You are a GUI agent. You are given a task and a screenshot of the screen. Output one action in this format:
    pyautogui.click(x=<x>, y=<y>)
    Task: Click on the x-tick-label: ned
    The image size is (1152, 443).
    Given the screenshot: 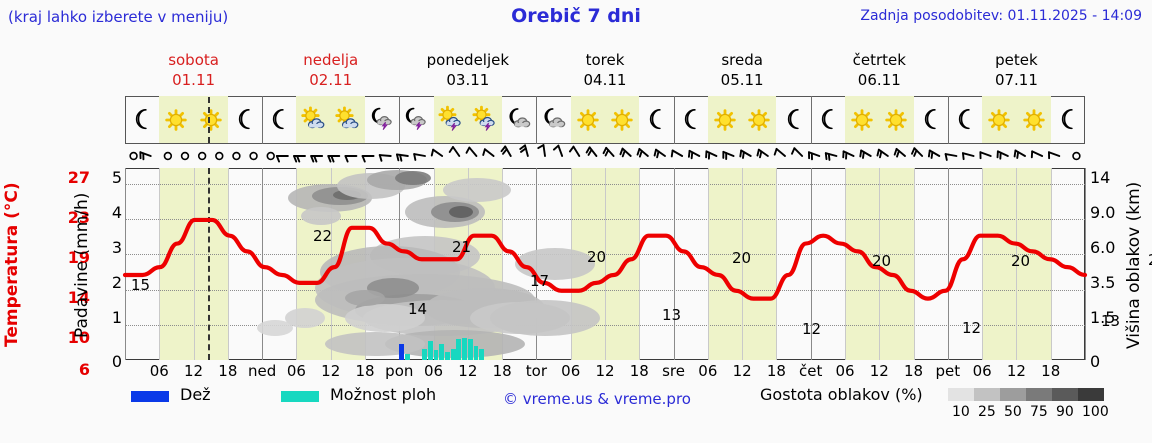 What is the action you would take?
    pyautogui.click(x=262, y=371)
    